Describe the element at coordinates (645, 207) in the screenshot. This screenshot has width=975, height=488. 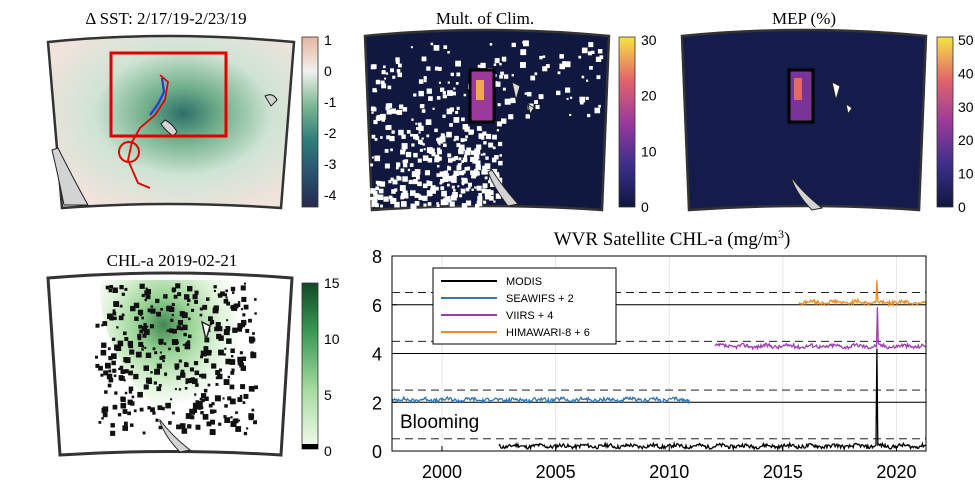
I see `mult-colorbar-tick-label: 0` at that location.